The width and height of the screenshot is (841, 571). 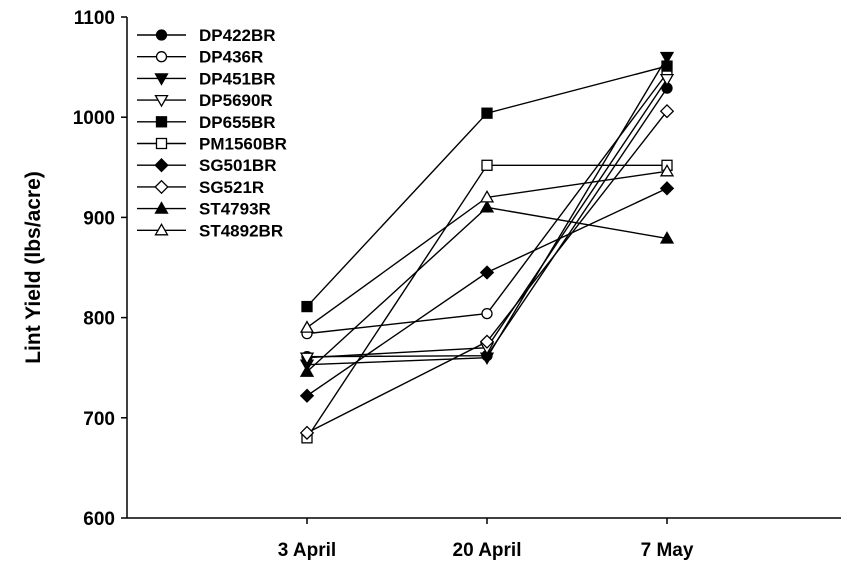 What do you see at coordinates (241, 230) in the screenshot?
I see `legend-label: ST4892BR` at bounding box center [241, 230].